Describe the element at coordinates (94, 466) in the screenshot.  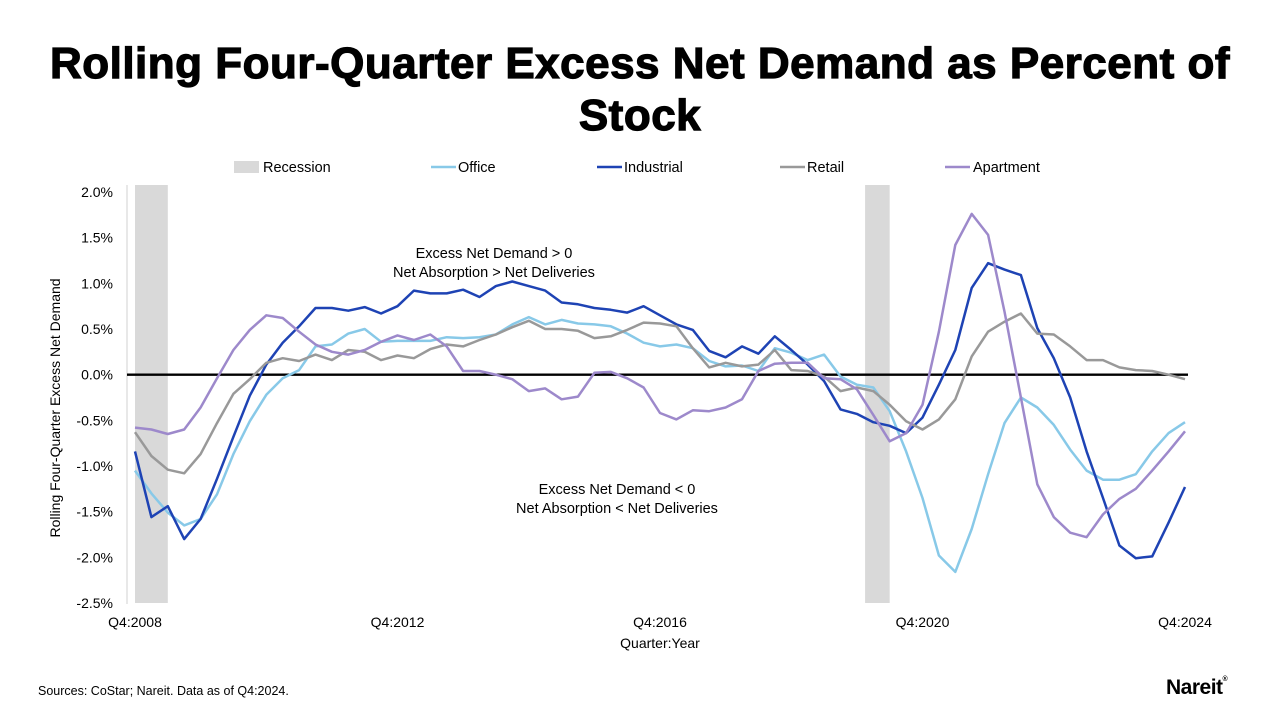
I see `y-tick-label: -1.0%` at that location.